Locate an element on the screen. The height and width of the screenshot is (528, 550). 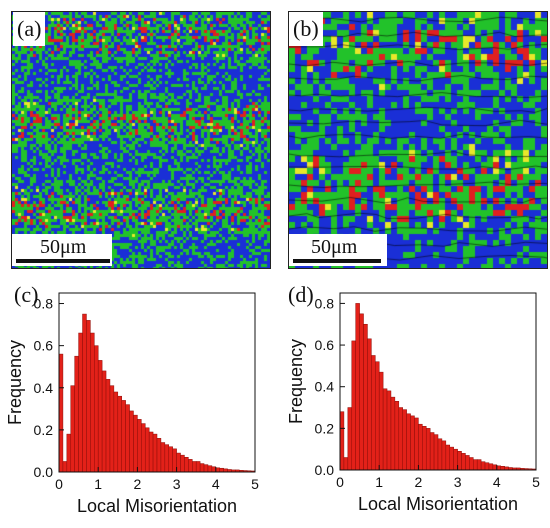
scalebar-b: 50μm is located at coordinates (338, 250).